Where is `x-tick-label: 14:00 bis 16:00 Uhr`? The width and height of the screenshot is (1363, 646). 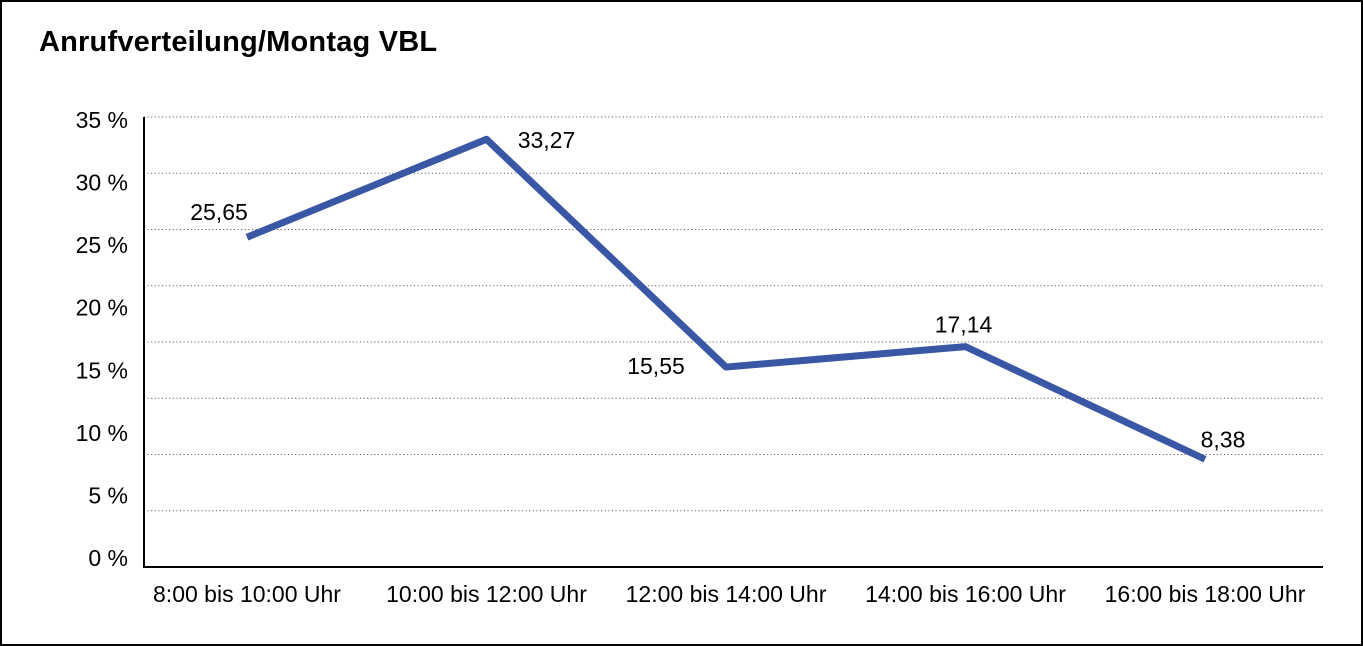 x-tick-label: 14:00 bis 16:00 Uhr is located at coordinates (965, 594).